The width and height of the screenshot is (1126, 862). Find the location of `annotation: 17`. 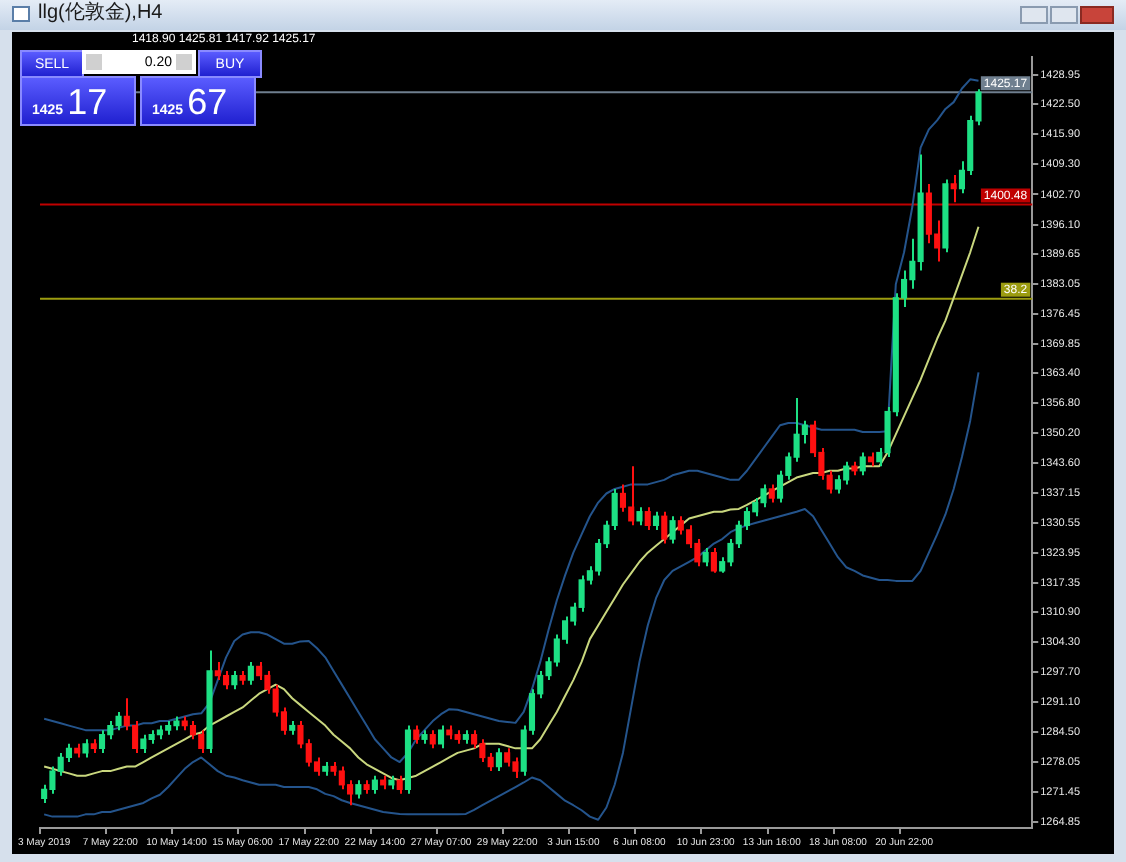

annotation: 17 is located at coordinates (87, 103).